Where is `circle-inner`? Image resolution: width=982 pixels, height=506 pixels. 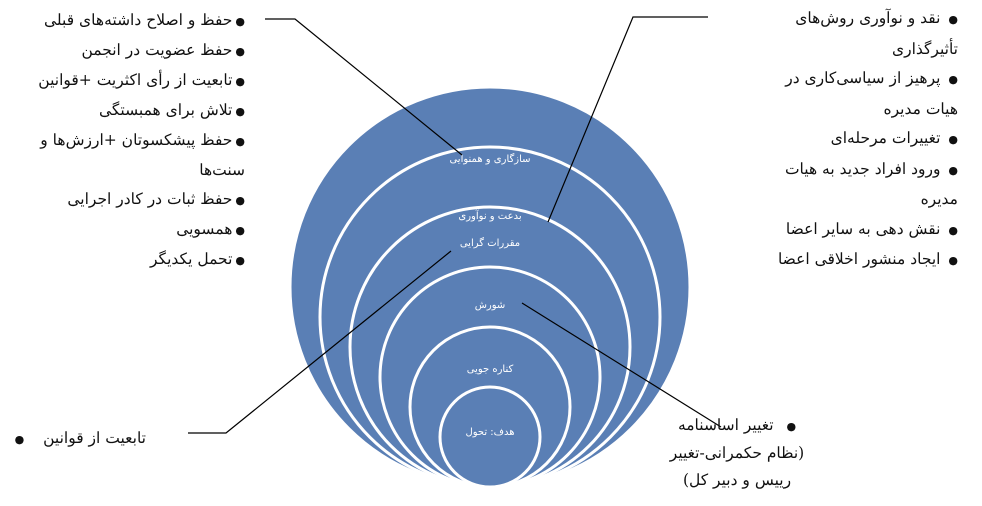 circle-inner is located at coordinates (490, 437).